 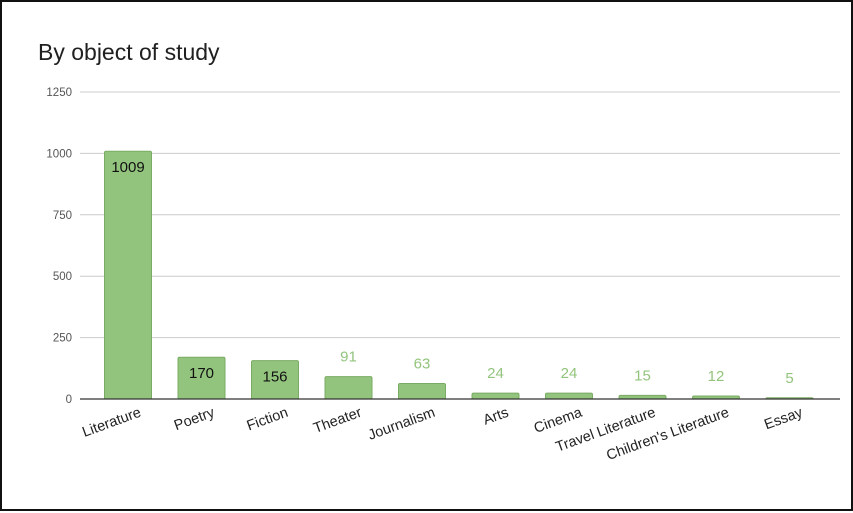 What do you see at coordinates (274, 377) in the screenshot?
I see `data-label: 156` at bounding box center [274, 377].